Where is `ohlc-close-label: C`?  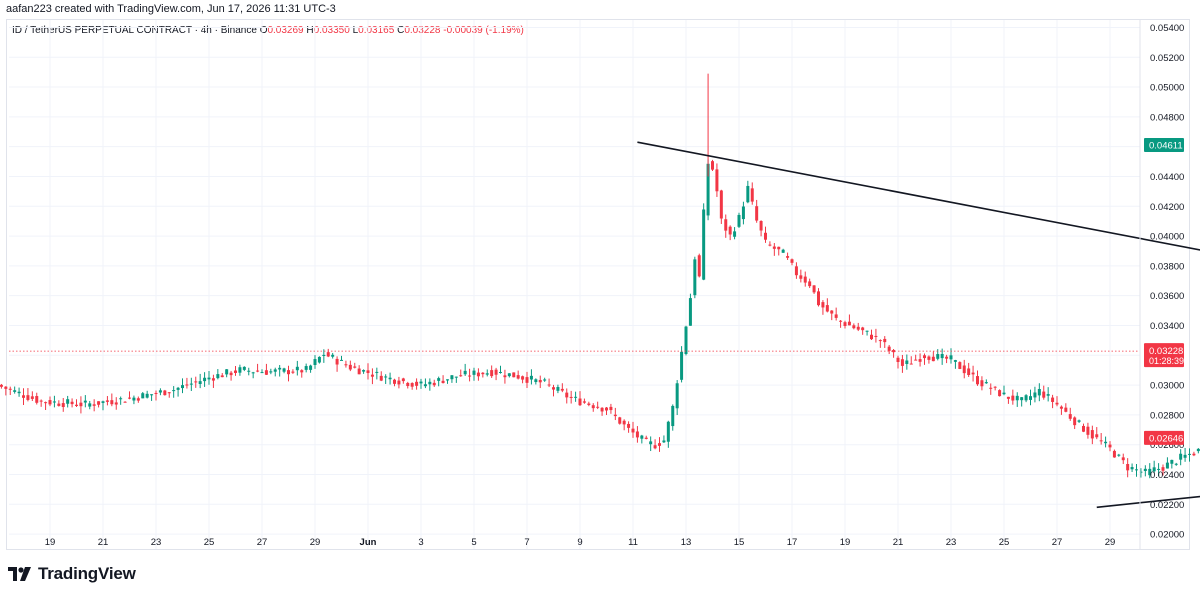
ohlc-close-label: C is located at coordinates (401, 30).